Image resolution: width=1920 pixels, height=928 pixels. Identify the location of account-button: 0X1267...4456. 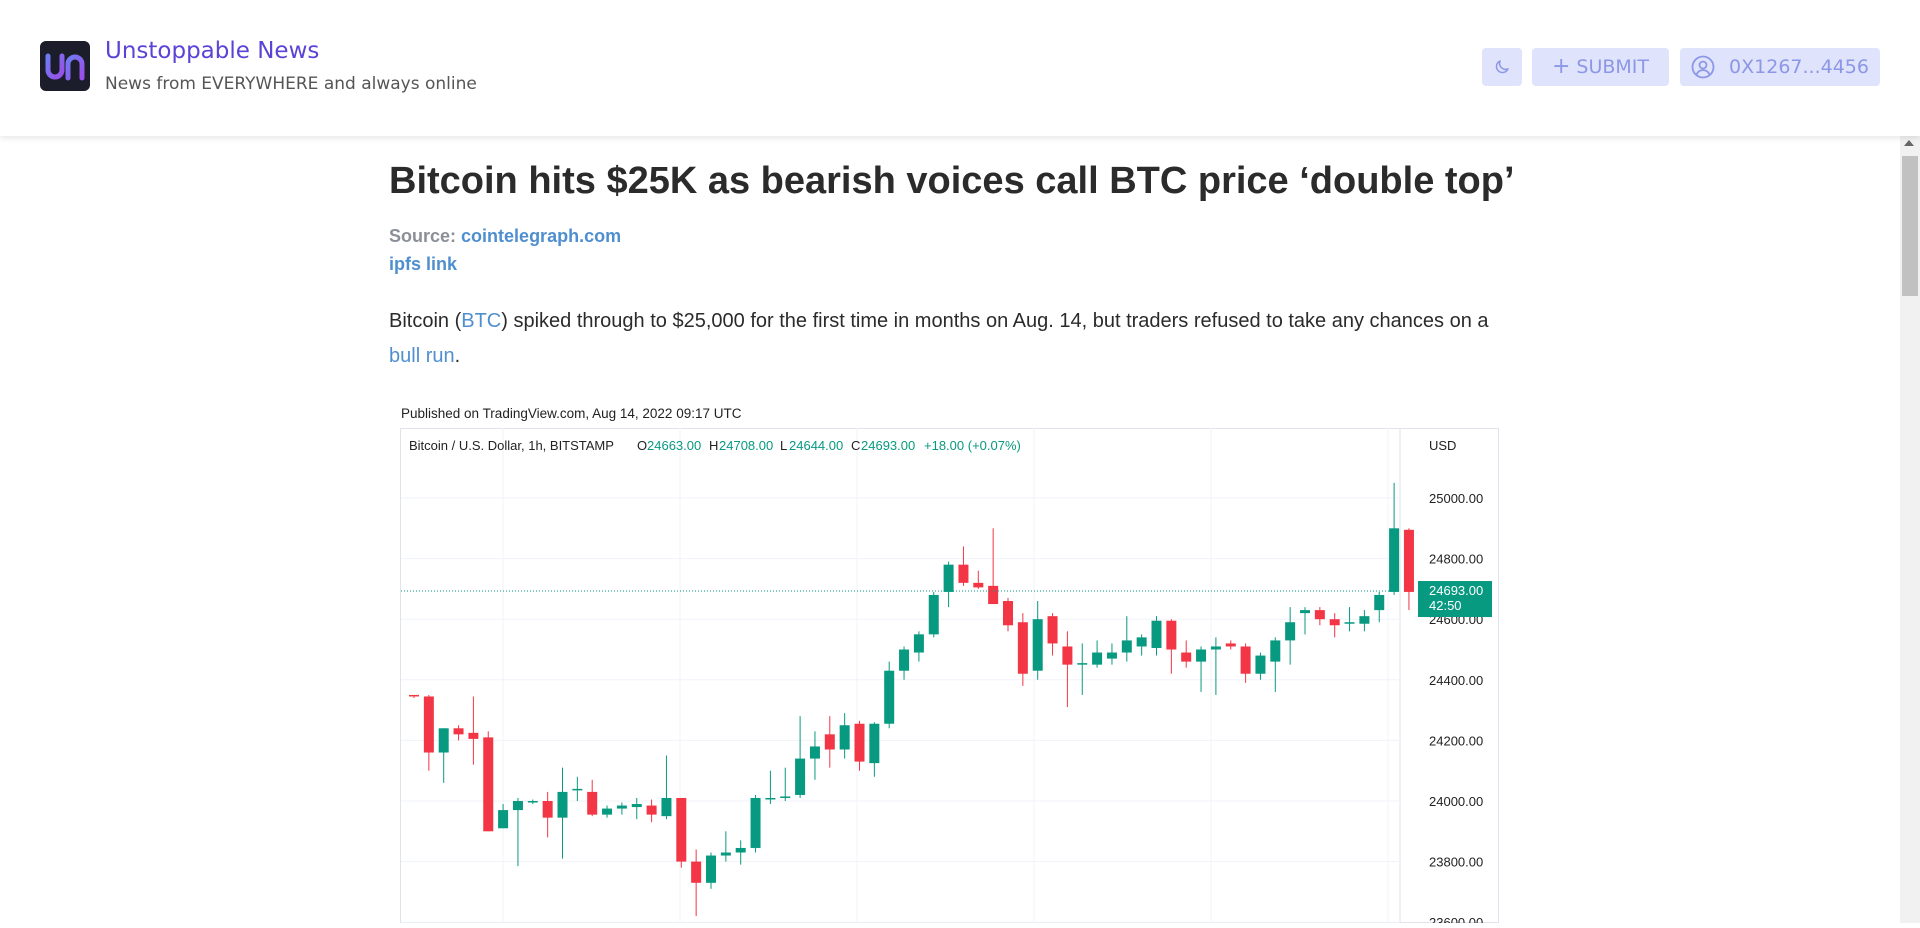
(1780, 67).